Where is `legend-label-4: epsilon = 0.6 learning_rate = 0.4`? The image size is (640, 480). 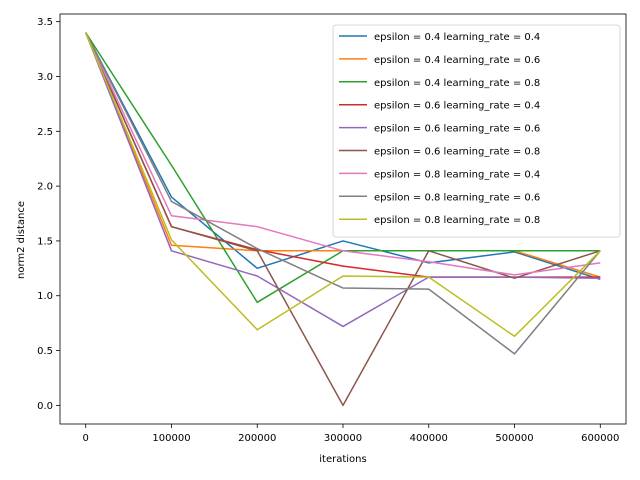
legend-label-4: epsilon = 0.6 learning_rate = 0.4 is located at coordinates (457, 106).